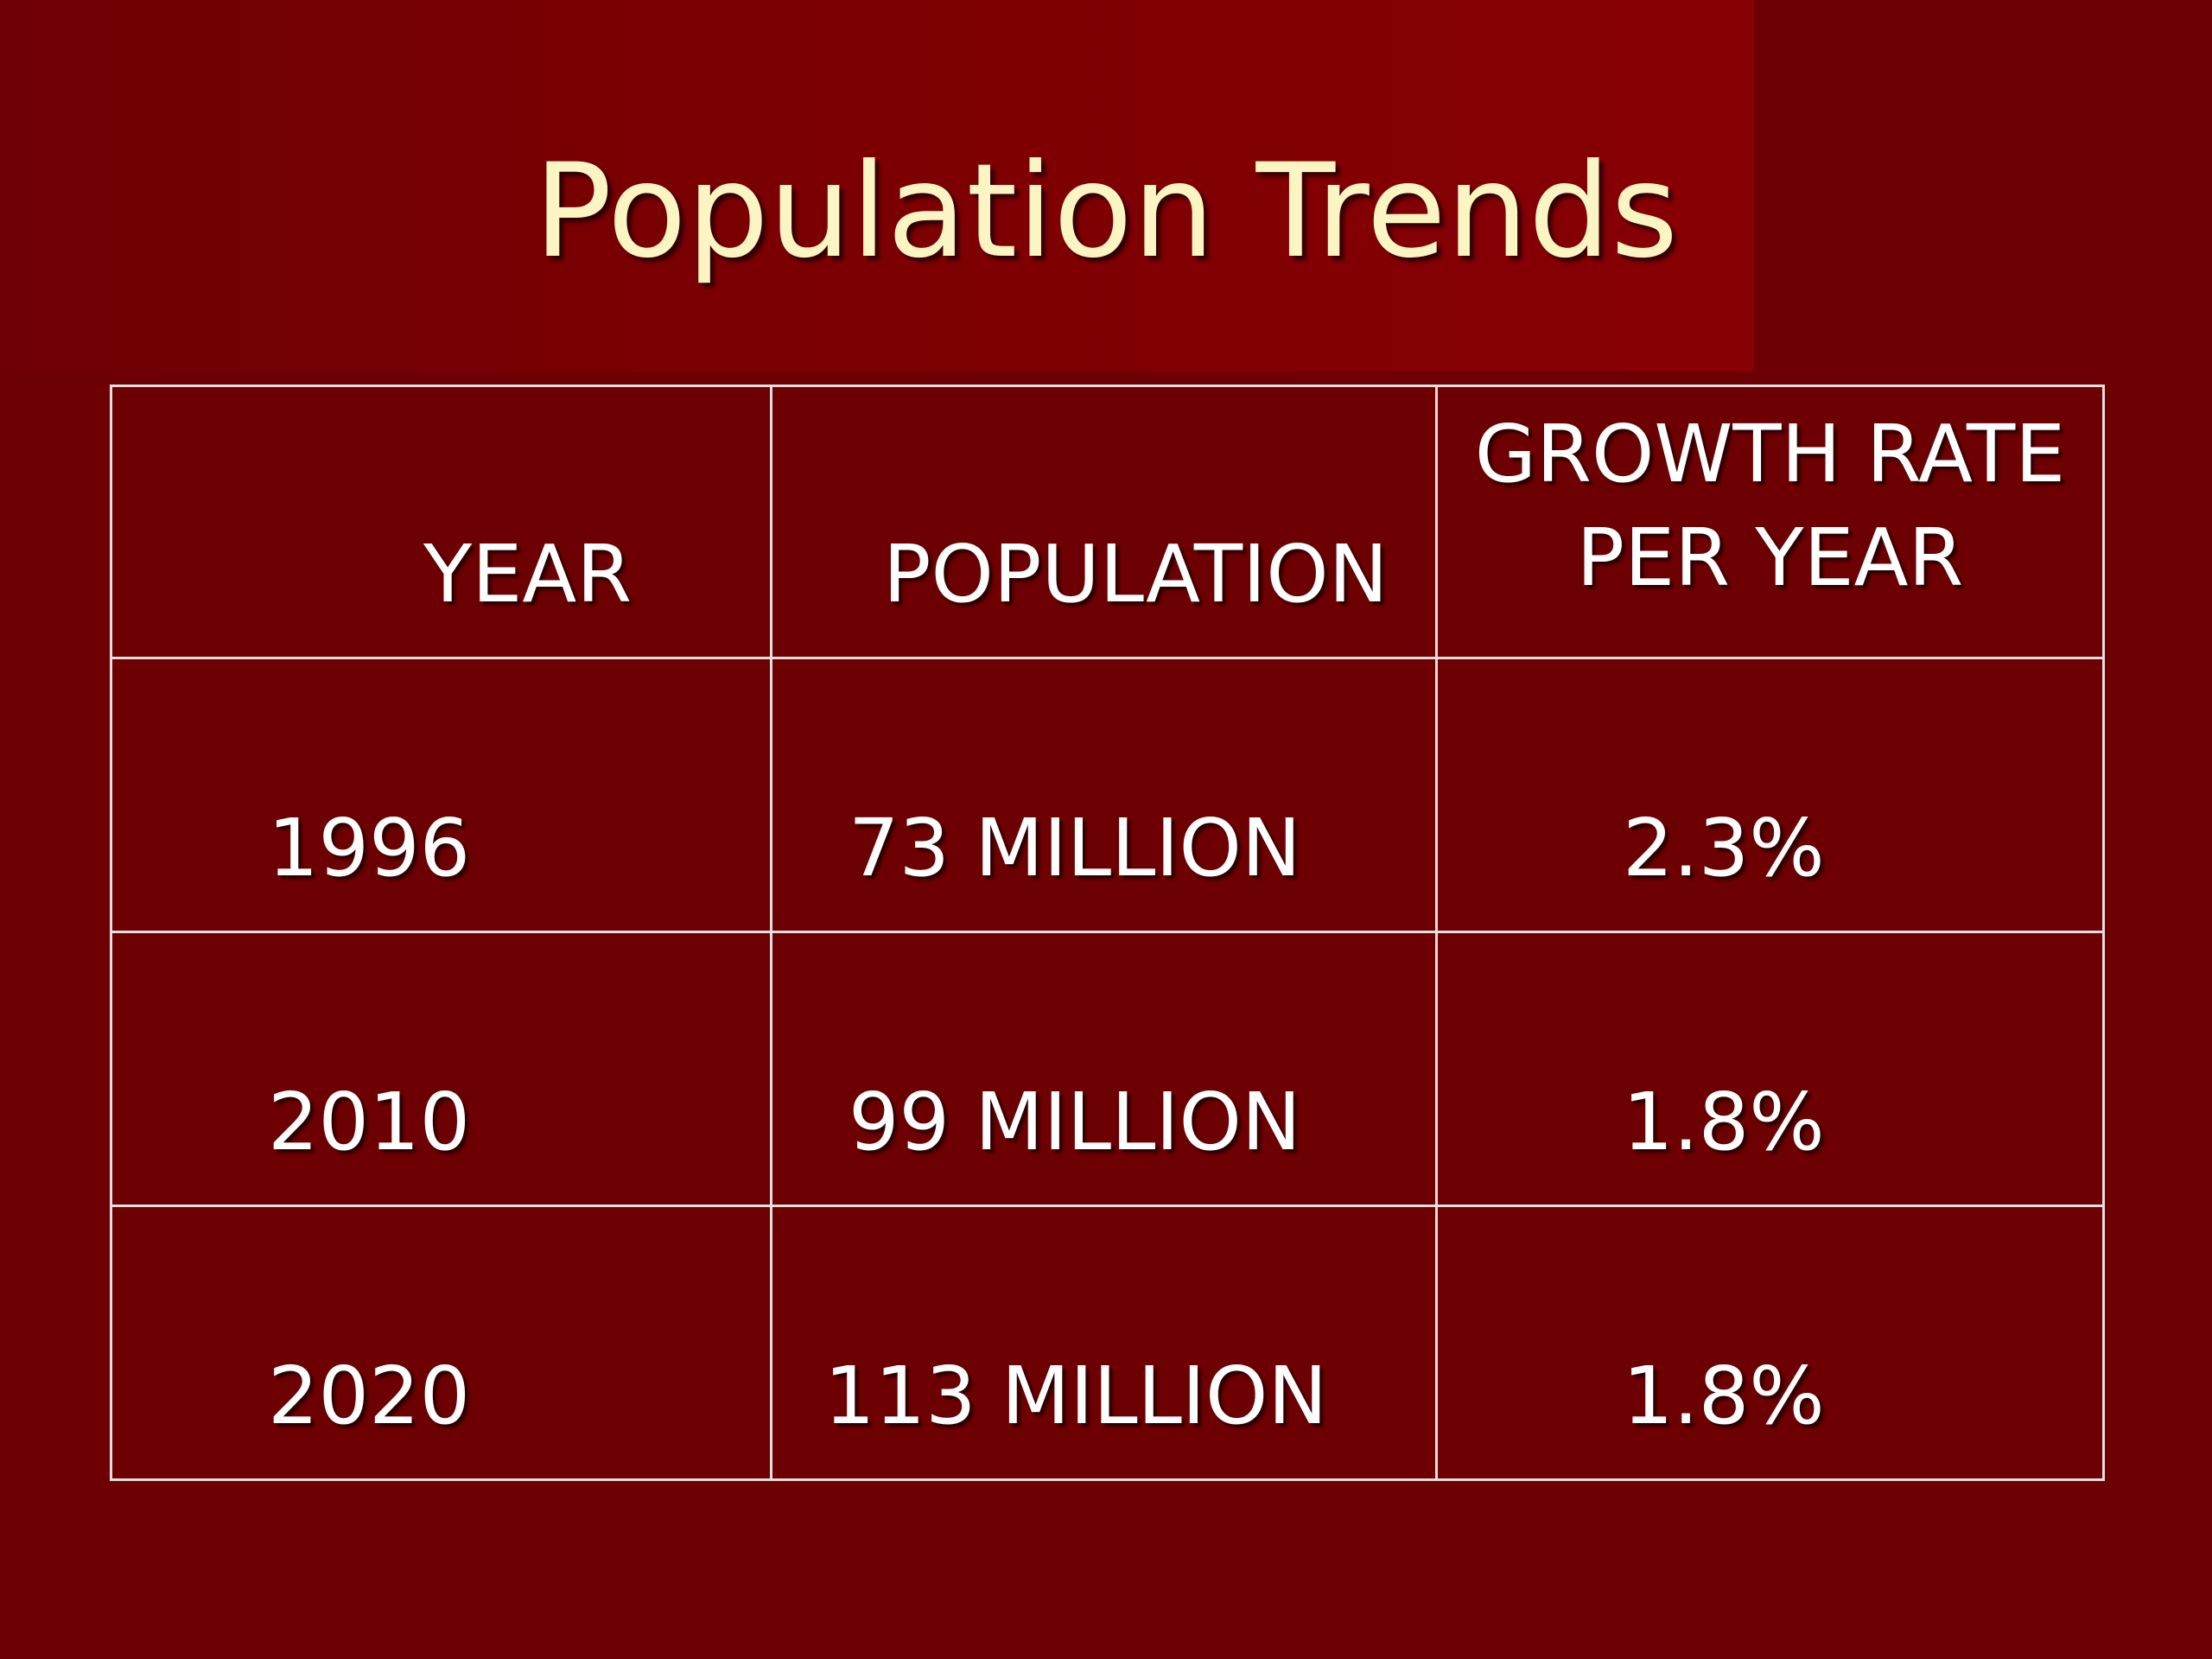 This screenshot has width=2212, height=1659. I want to click on header-year-cell: YEAR, so click(441, 522).